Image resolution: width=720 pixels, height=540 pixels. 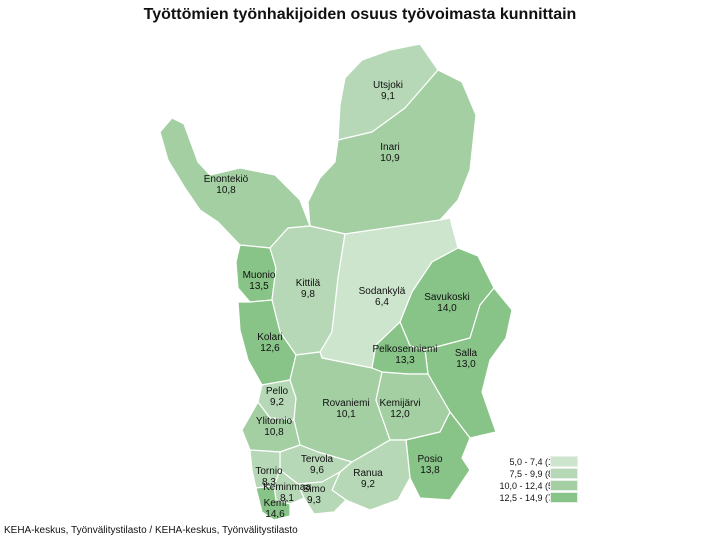 What do you see at coordinates (308, 283) in the screenshot?
I see `municipality-name: Kittilä` at bounding box center [308, 283].